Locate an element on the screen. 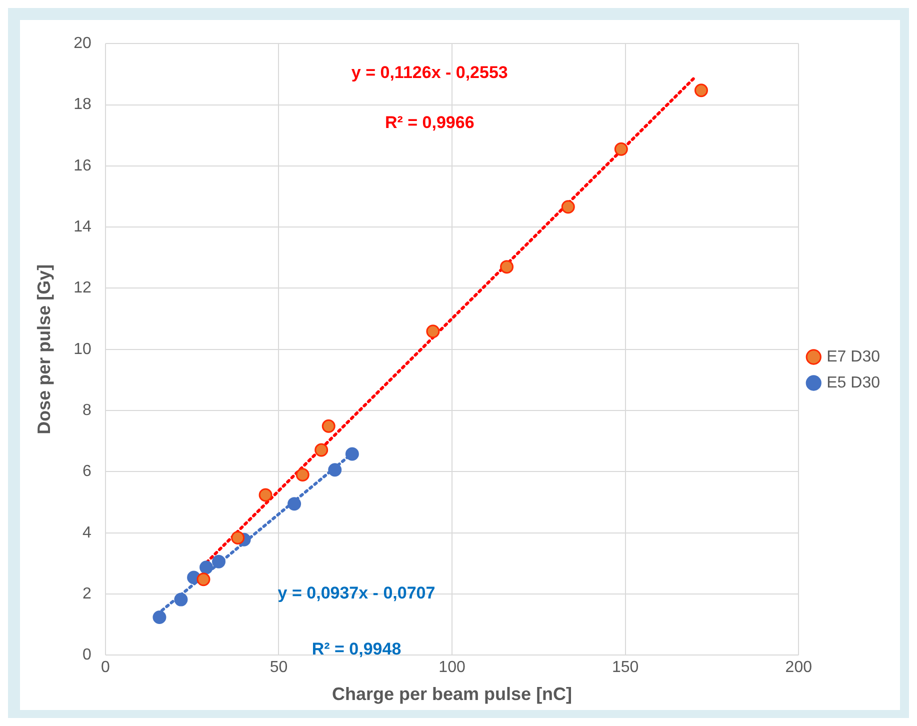  legend-label: E7 D30 is located at coordinates (853, 357).